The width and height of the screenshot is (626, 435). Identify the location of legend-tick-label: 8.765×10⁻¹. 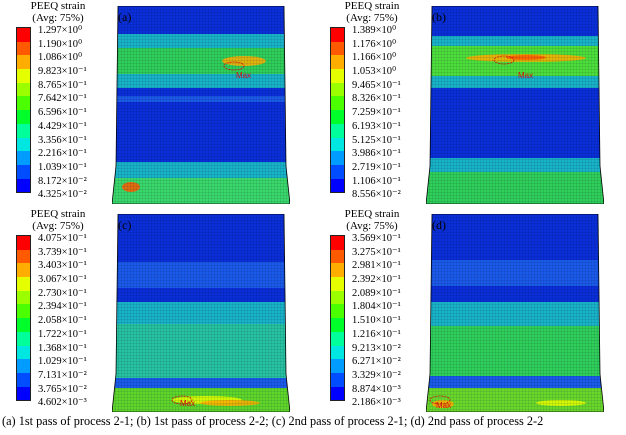
(62, 85).